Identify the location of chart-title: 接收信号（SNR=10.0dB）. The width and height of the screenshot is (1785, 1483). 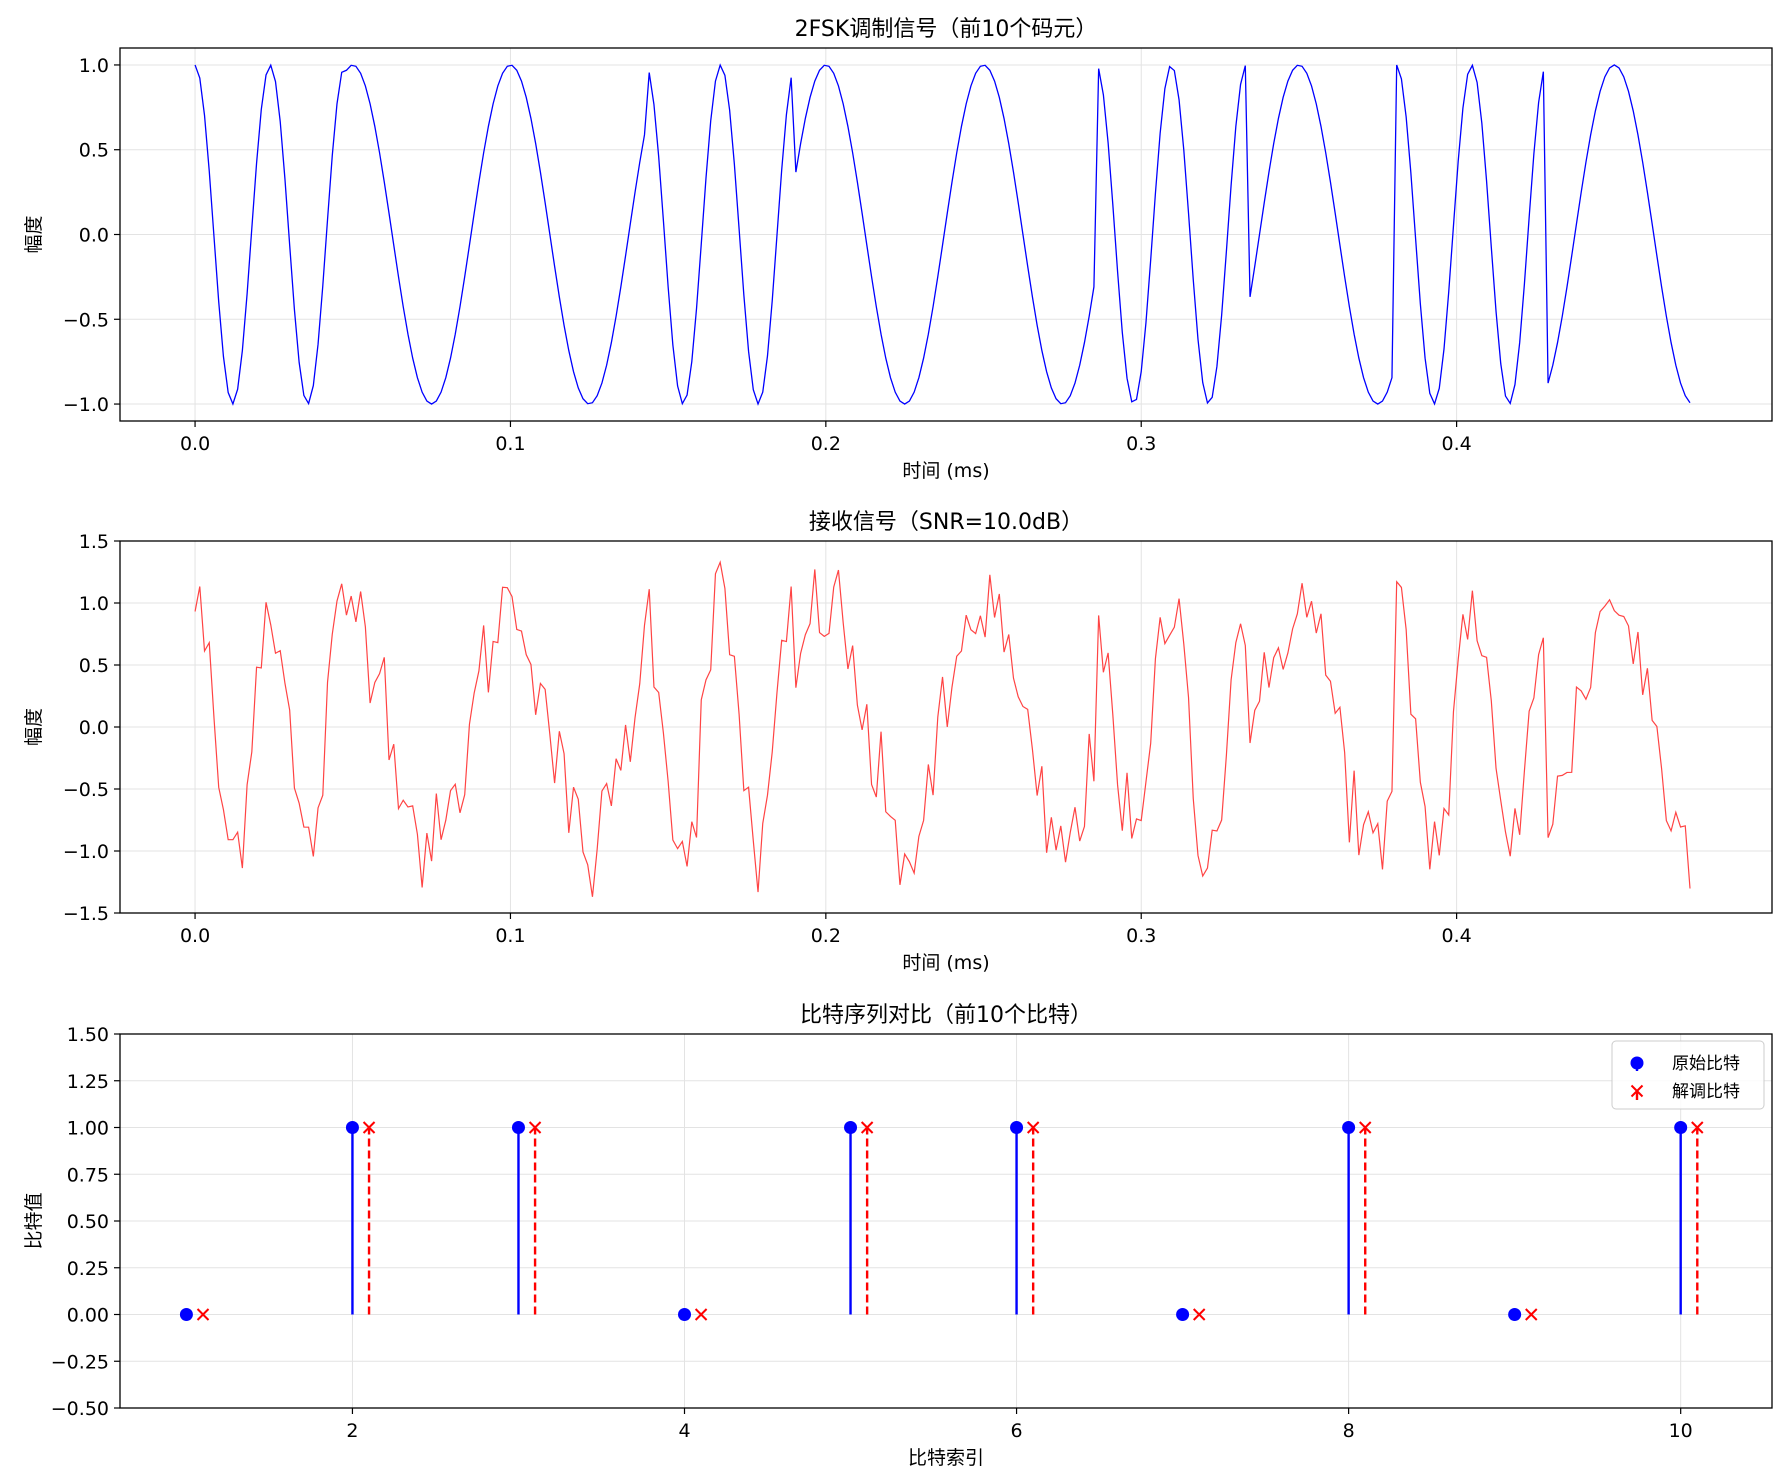
(946, 522).